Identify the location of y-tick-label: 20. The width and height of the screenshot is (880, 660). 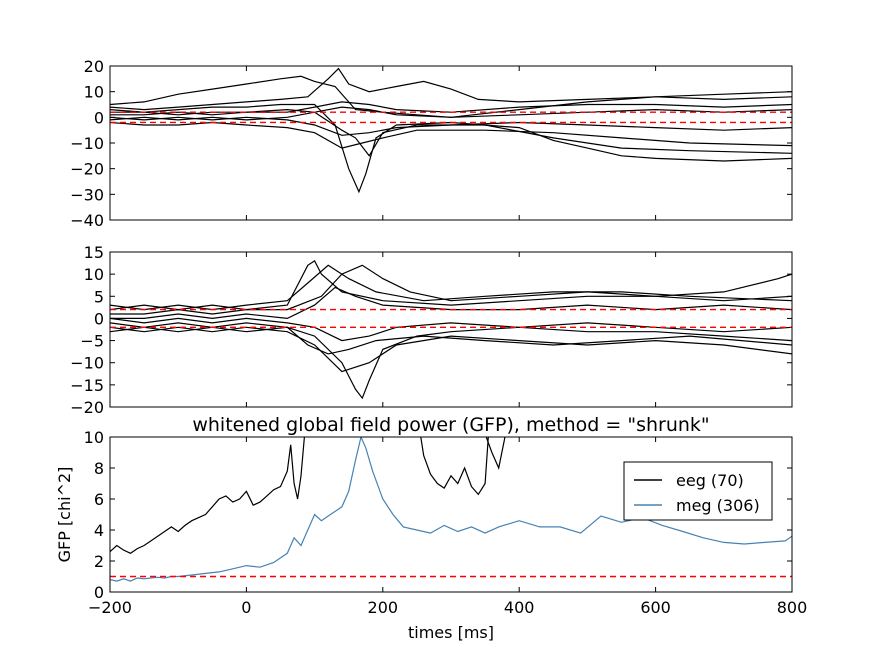
(94, 66).